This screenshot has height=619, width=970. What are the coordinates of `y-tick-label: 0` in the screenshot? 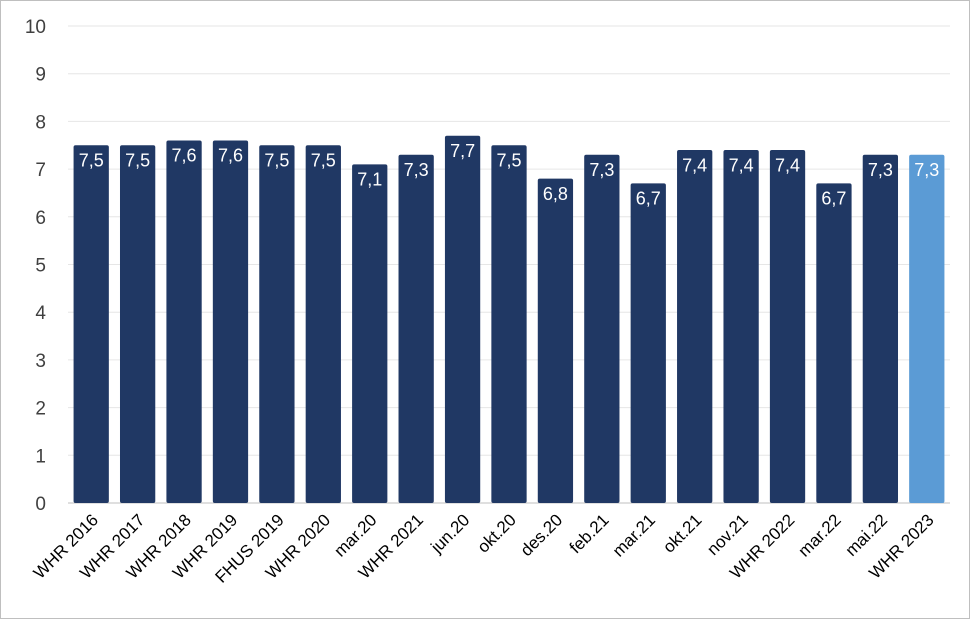 It's located at (40, 504).